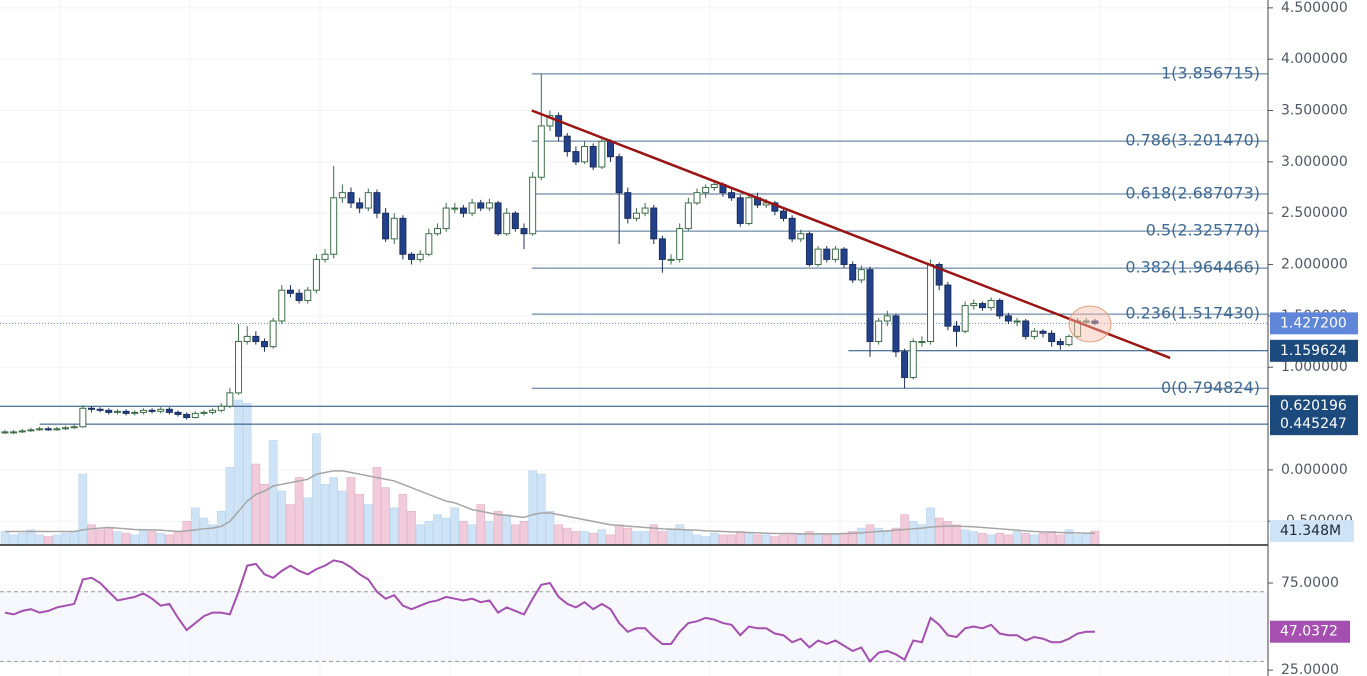 Image resolution: width=1367 pixels, height=676 pixels. What do you see at coordinates (1192, 192) in the screenshot?
I see `fib-label: 0.618(2.687073)` at bounding box center [1192, 192].